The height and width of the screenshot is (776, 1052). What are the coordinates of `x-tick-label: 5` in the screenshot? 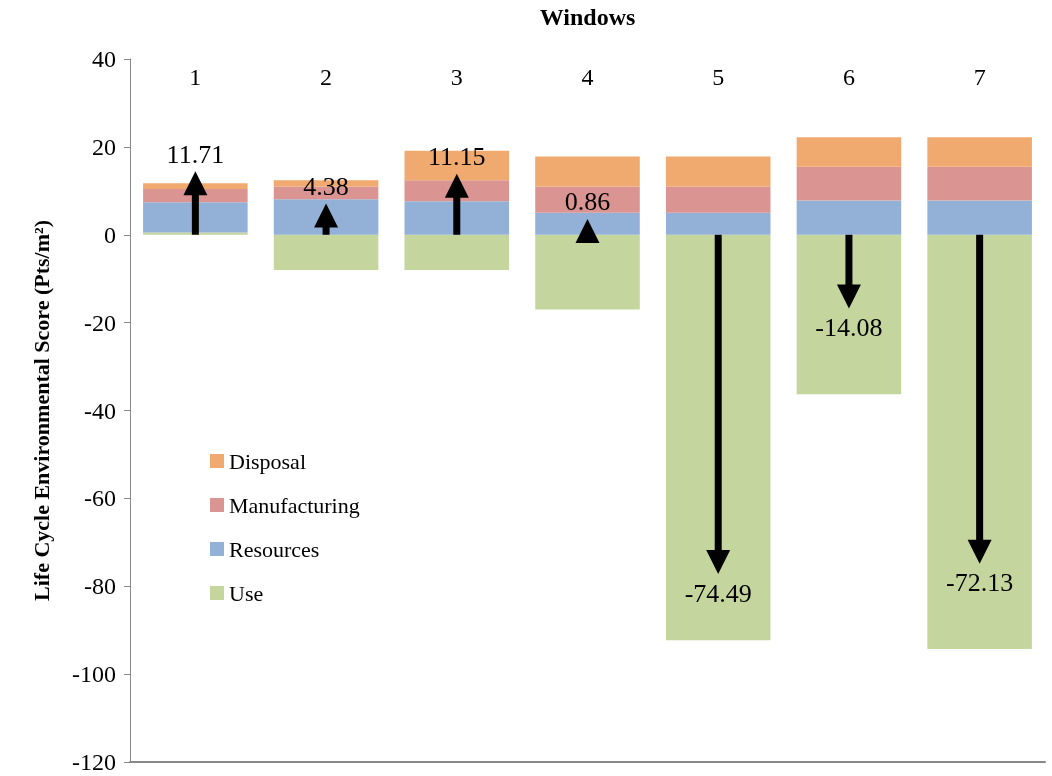 It's located at (718, 77).